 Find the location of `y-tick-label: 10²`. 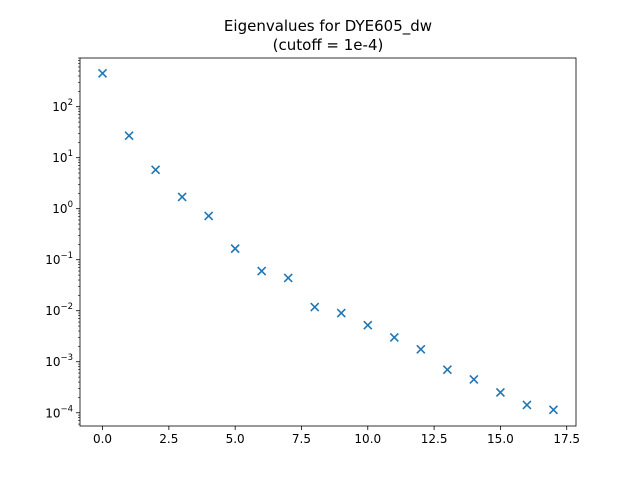

y-tick-label: 10² is located at coordinates (62, 106).